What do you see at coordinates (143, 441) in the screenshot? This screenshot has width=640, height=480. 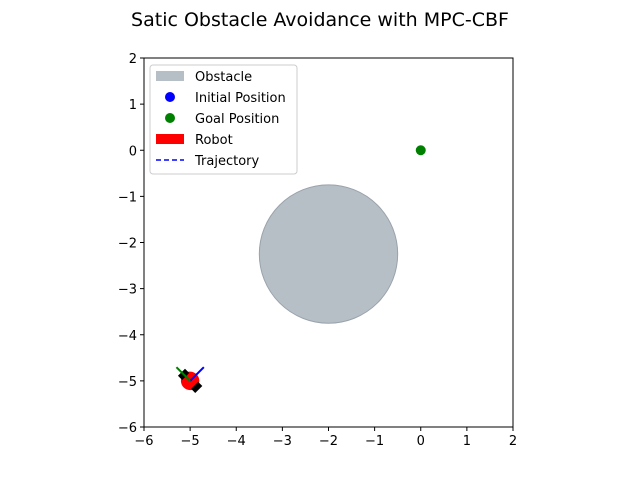 I see `x-tick-label: −6` at bounding box center [143, 441].